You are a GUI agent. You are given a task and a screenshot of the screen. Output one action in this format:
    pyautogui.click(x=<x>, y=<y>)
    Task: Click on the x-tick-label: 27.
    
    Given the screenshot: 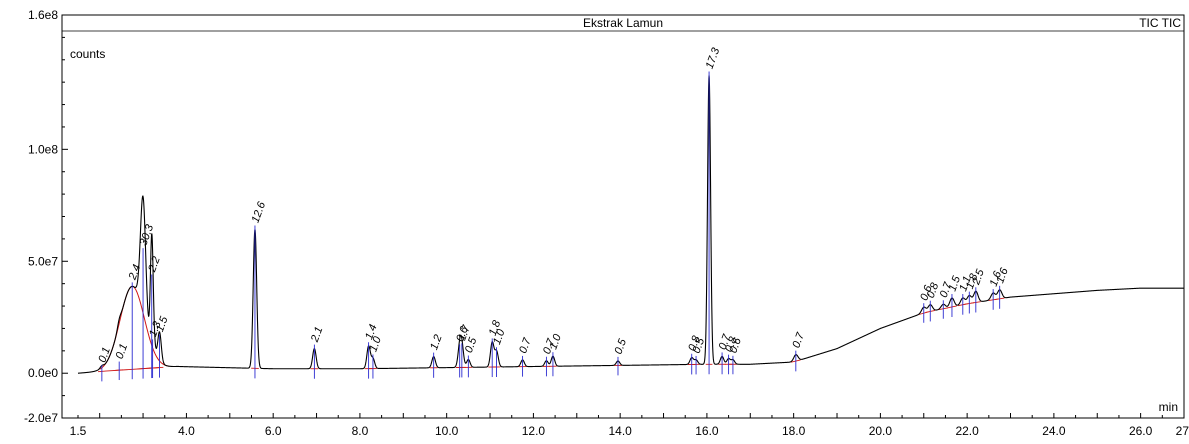 What is the action you would take?
    pyautogui.click(x=1182, y=431)
    